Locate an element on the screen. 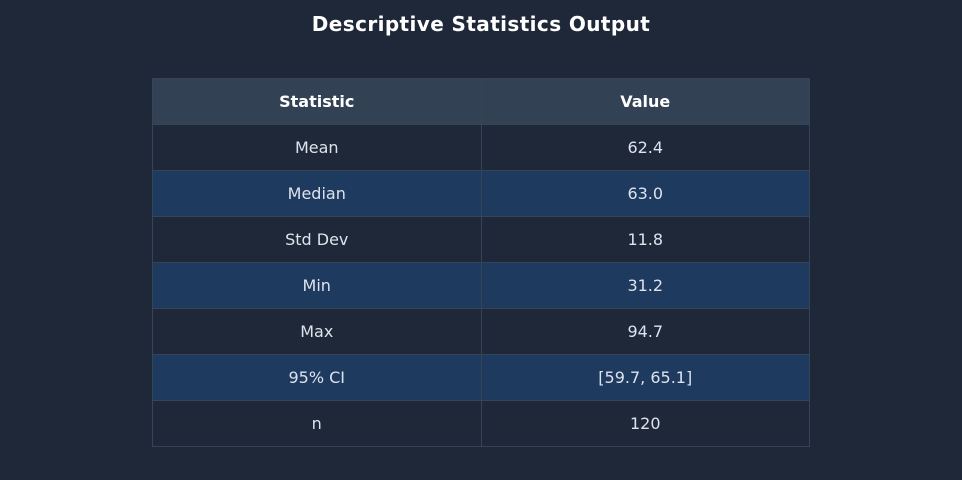 The width and height of the screenshot is (962, 480). statistic-cell: Mean is located at coordinates (317, 147).